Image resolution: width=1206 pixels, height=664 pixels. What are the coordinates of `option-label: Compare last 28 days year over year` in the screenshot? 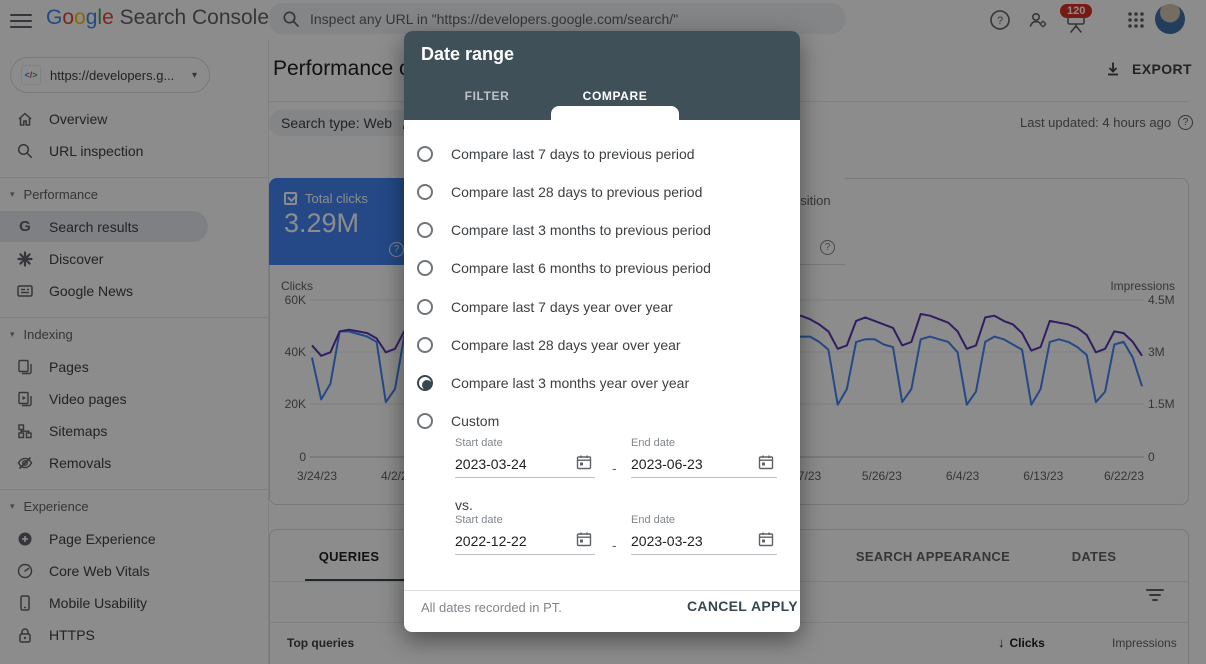 It's located at (566, 345).